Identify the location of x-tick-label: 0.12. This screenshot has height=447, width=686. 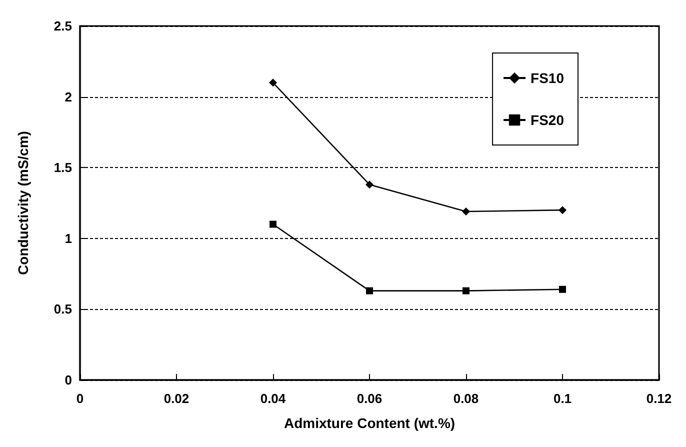
(659, 398).